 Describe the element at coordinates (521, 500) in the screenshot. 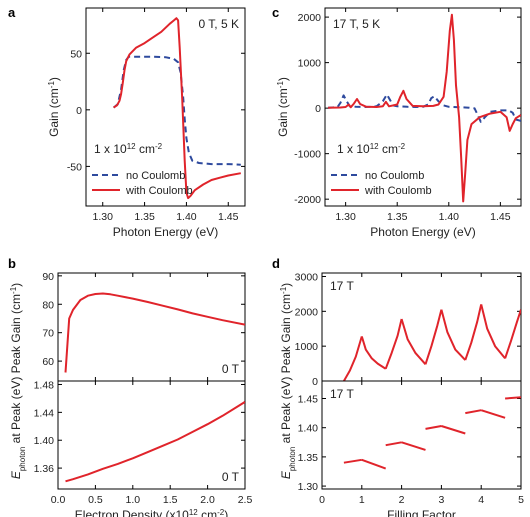

I see `x-tick-label: 5` at that location.